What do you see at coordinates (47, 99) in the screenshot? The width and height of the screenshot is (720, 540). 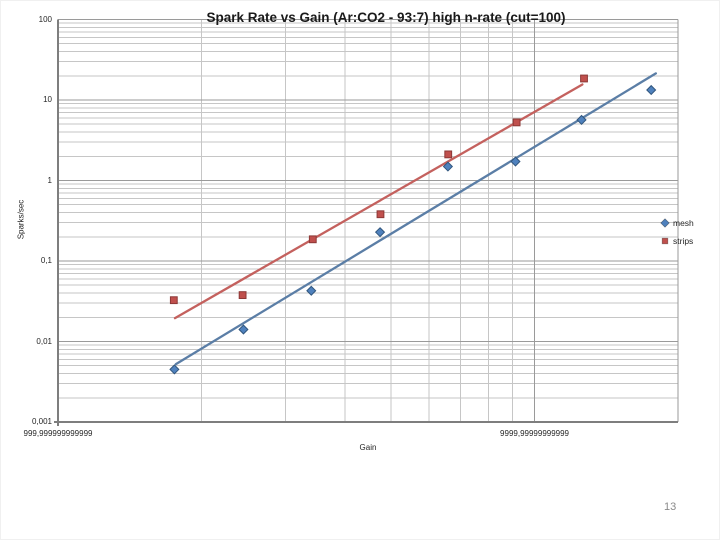 I see `y-axis-tick-label: 10` at bounding box center [47, 99].